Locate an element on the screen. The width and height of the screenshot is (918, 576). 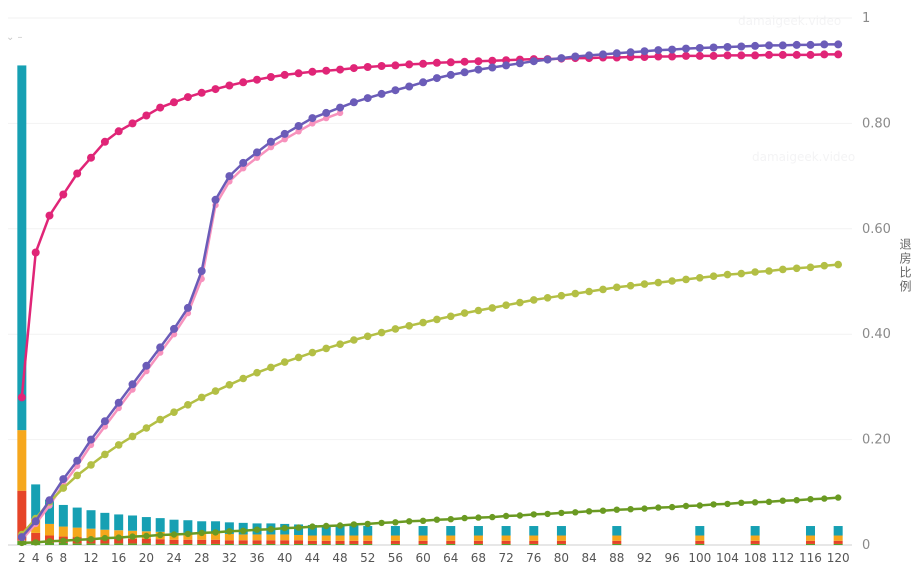
x-tick-label: 36 is located at coordinates (256, 558).